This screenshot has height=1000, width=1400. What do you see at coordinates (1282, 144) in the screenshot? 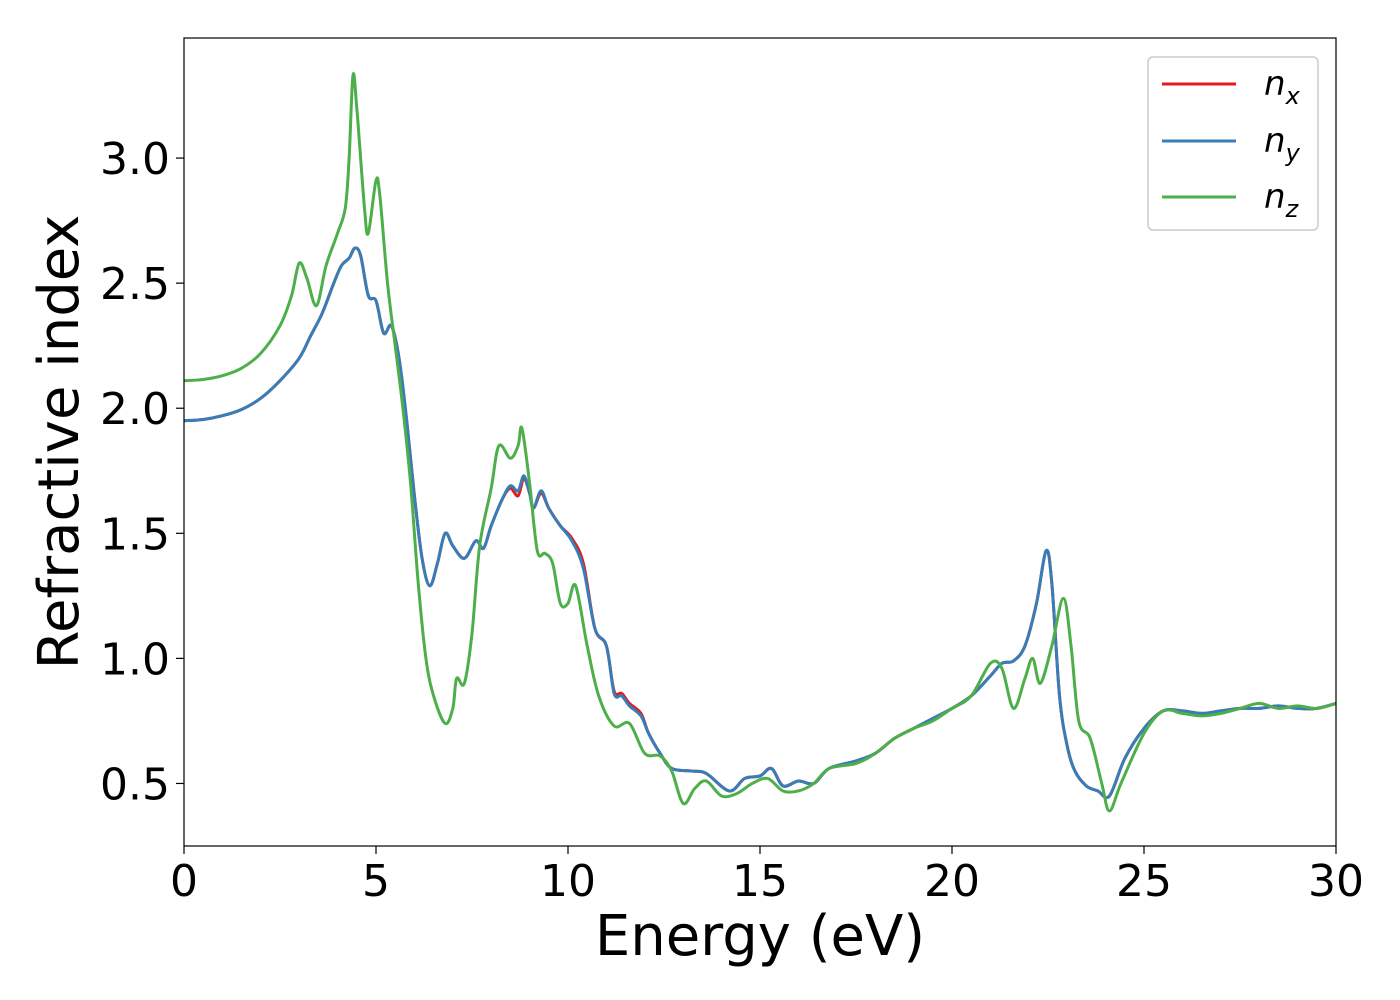
I see `legend-label-y: ny` at bounding box center [1282, 144].